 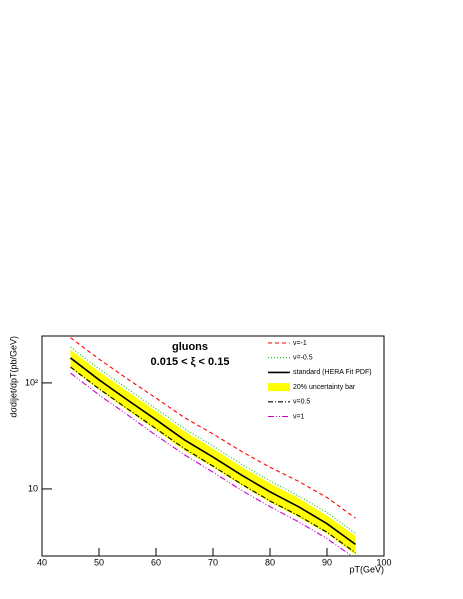 What do you see at coordinates (383, 562) in the screenshot?
I see `x-tick-label: 100` at bounding box center [383, 562].